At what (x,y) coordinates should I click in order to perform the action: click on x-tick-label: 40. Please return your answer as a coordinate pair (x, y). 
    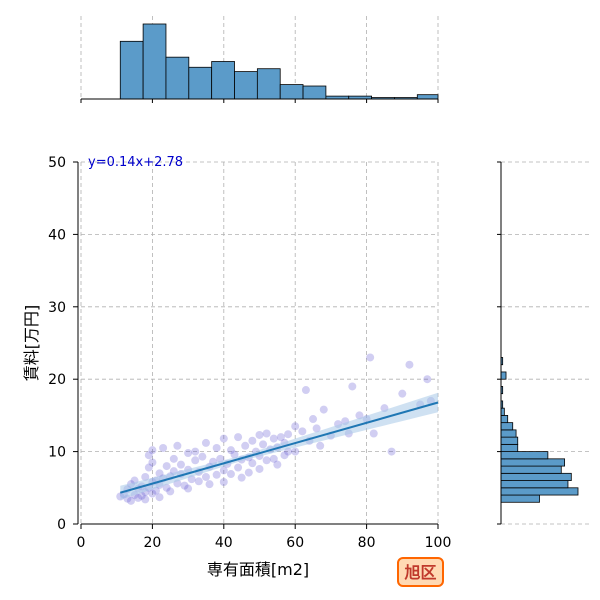
    Looking at the image, I should click on (224, 543).